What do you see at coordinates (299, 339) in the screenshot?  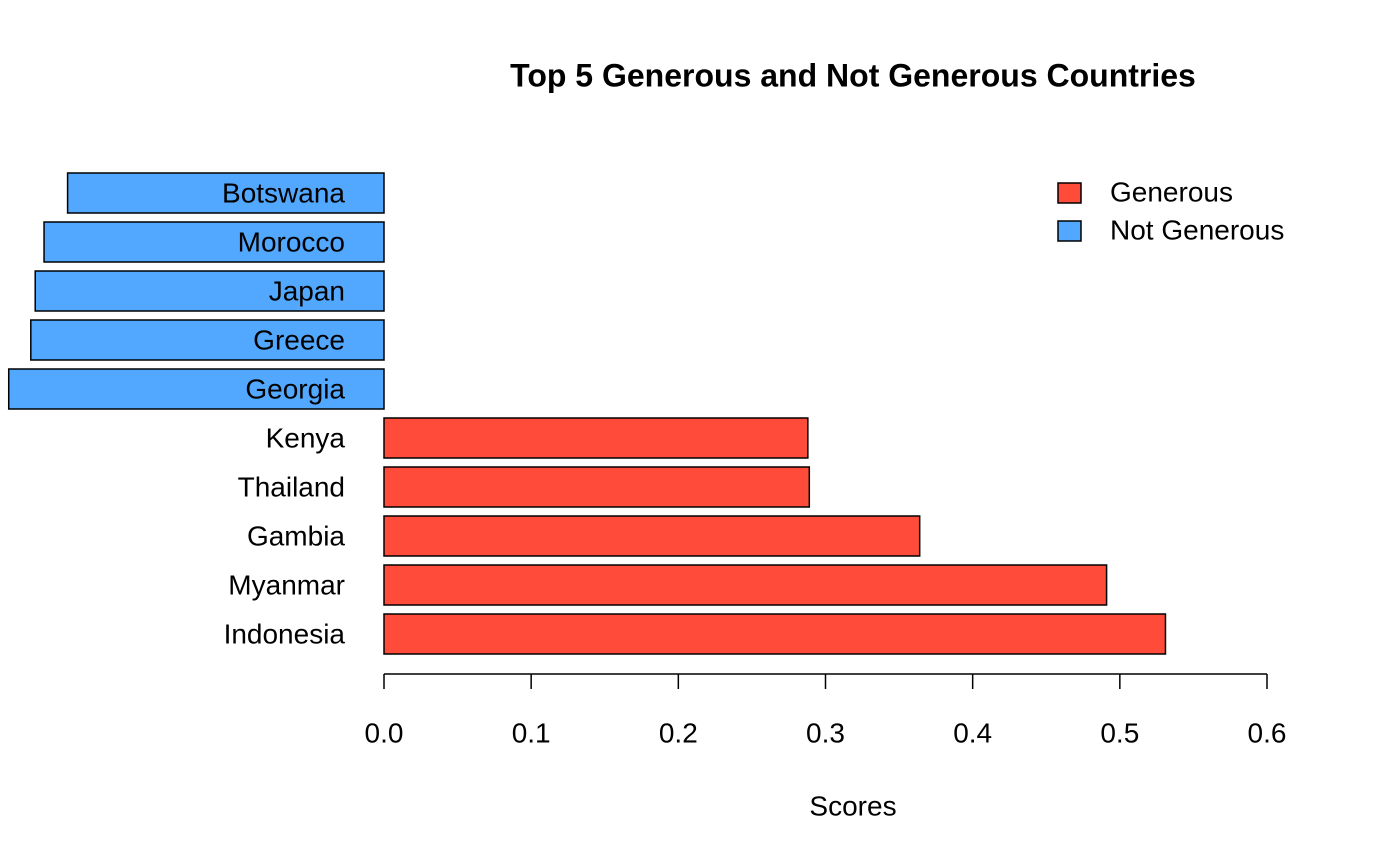 I see `y-tick-label: Greece` at bounding box center [299, 339].